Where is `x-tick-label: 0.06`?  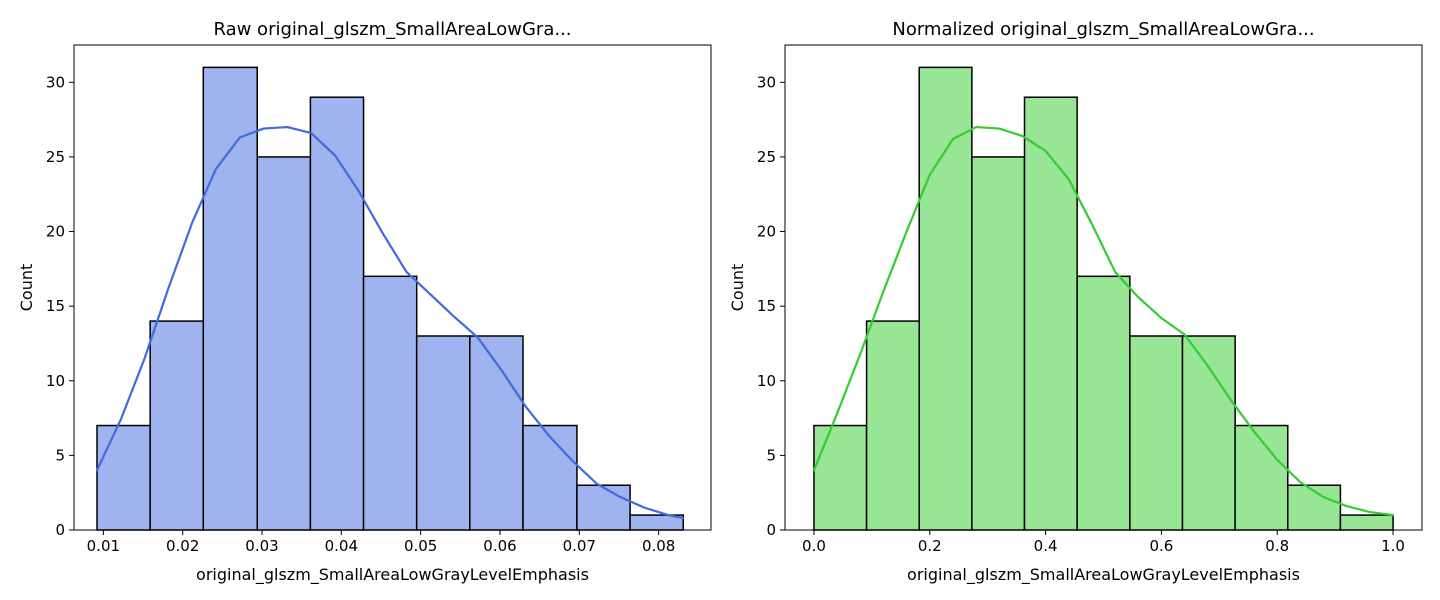 x-tick-label: 0.06 is located at coordinates (499, 546).